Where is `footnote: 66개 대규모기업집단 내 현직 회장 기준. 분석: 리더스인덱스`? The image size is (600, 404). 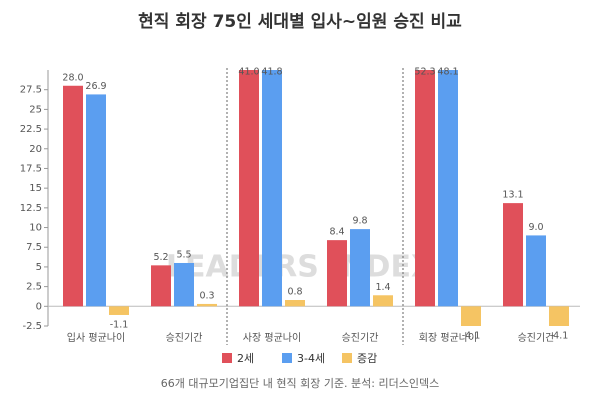 footnote: 66개 대규모기업집단 내 현직 회장 기준. 분석: 리더스인덱스 is located at coordinates (300, 383).